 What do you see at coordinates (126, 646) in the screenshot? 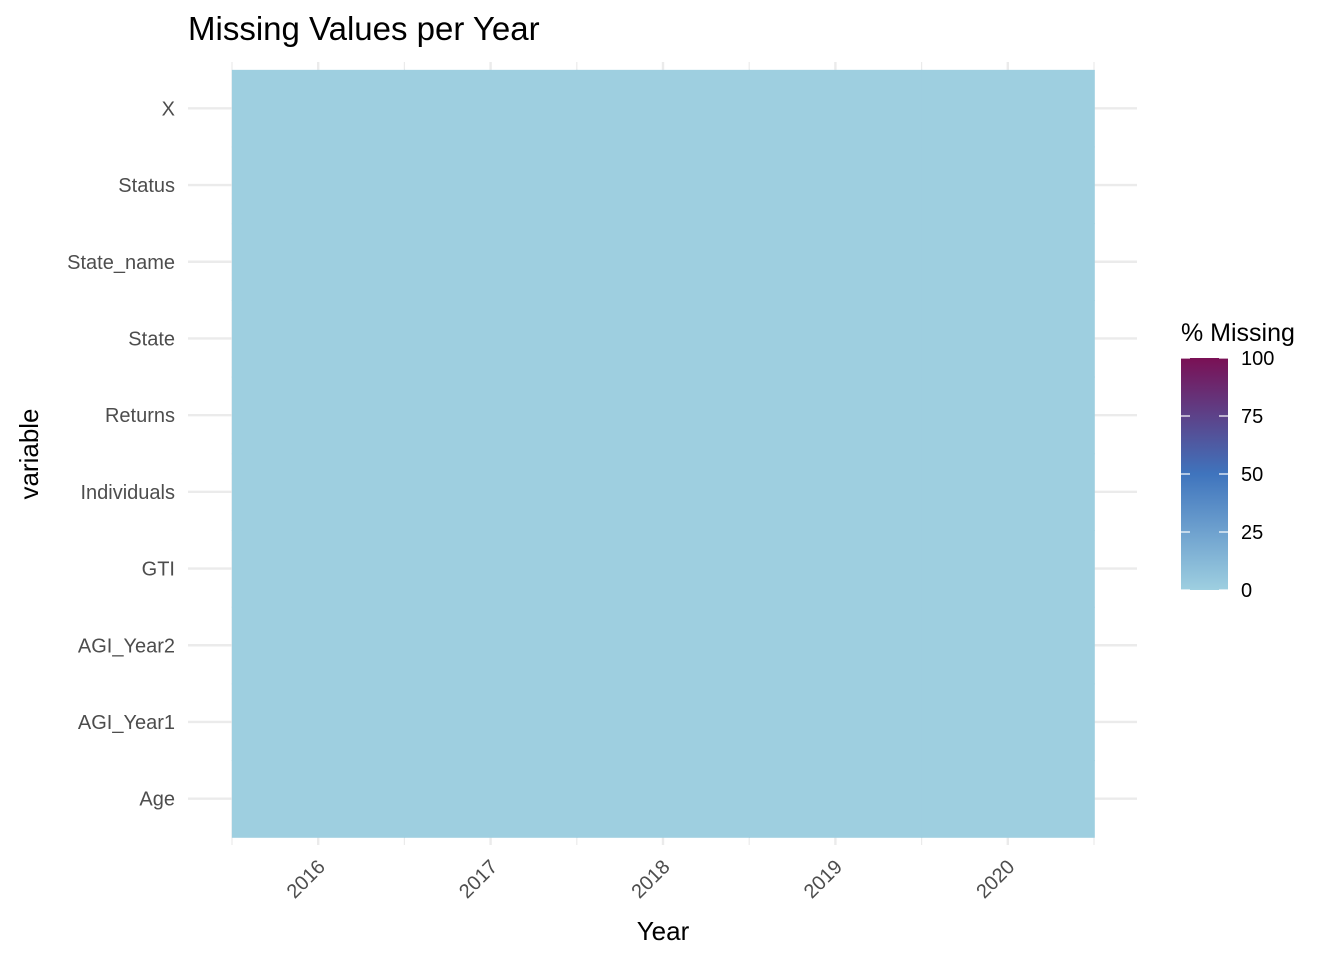
I see `y-tick-label: AGI_Year2` at bounding box center [126, 646].